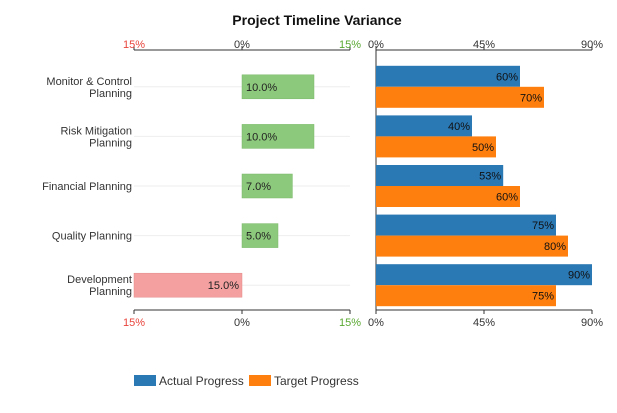 The image size is (617, 413). I want to click on legend-label-actual: Actual Progress, so click(201, 381).